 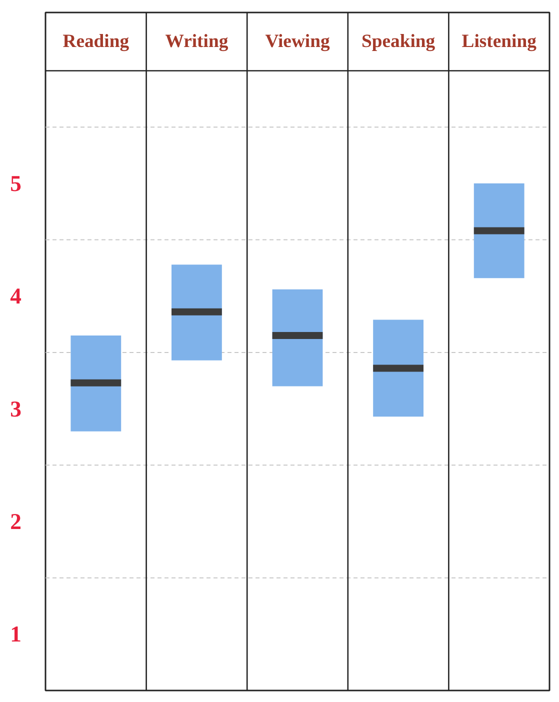 What do you see at coordinates (96, 41) in the screenshot?
I see `x-tick-label: Reading` at bounding box center [96, 41].